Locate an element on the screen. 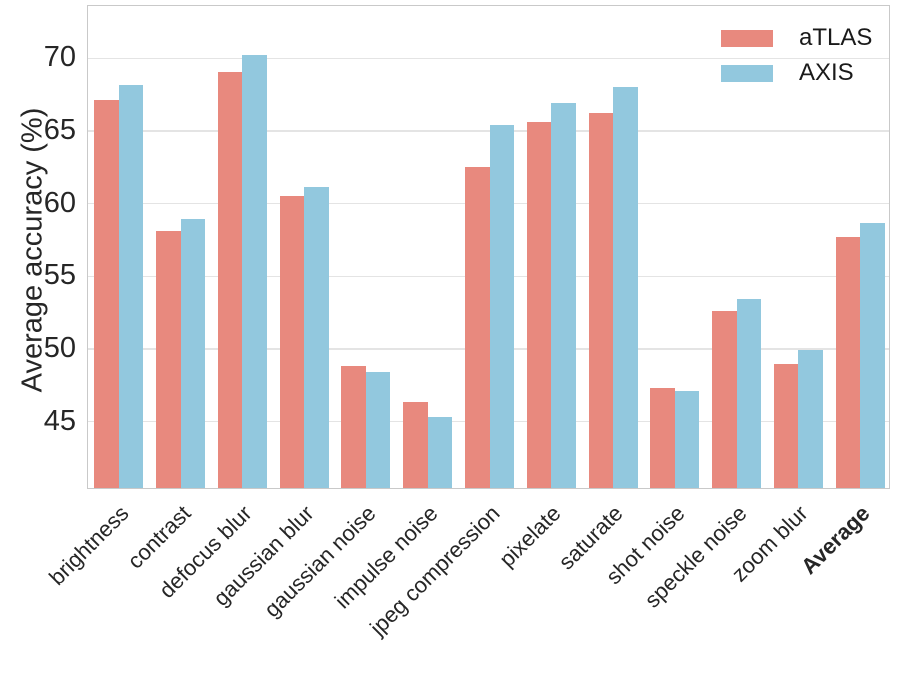 Image resolution: width=897 pixels, height=674 pixels. x-tick-label-brightness: brightness is located at coordinates (88, 545).